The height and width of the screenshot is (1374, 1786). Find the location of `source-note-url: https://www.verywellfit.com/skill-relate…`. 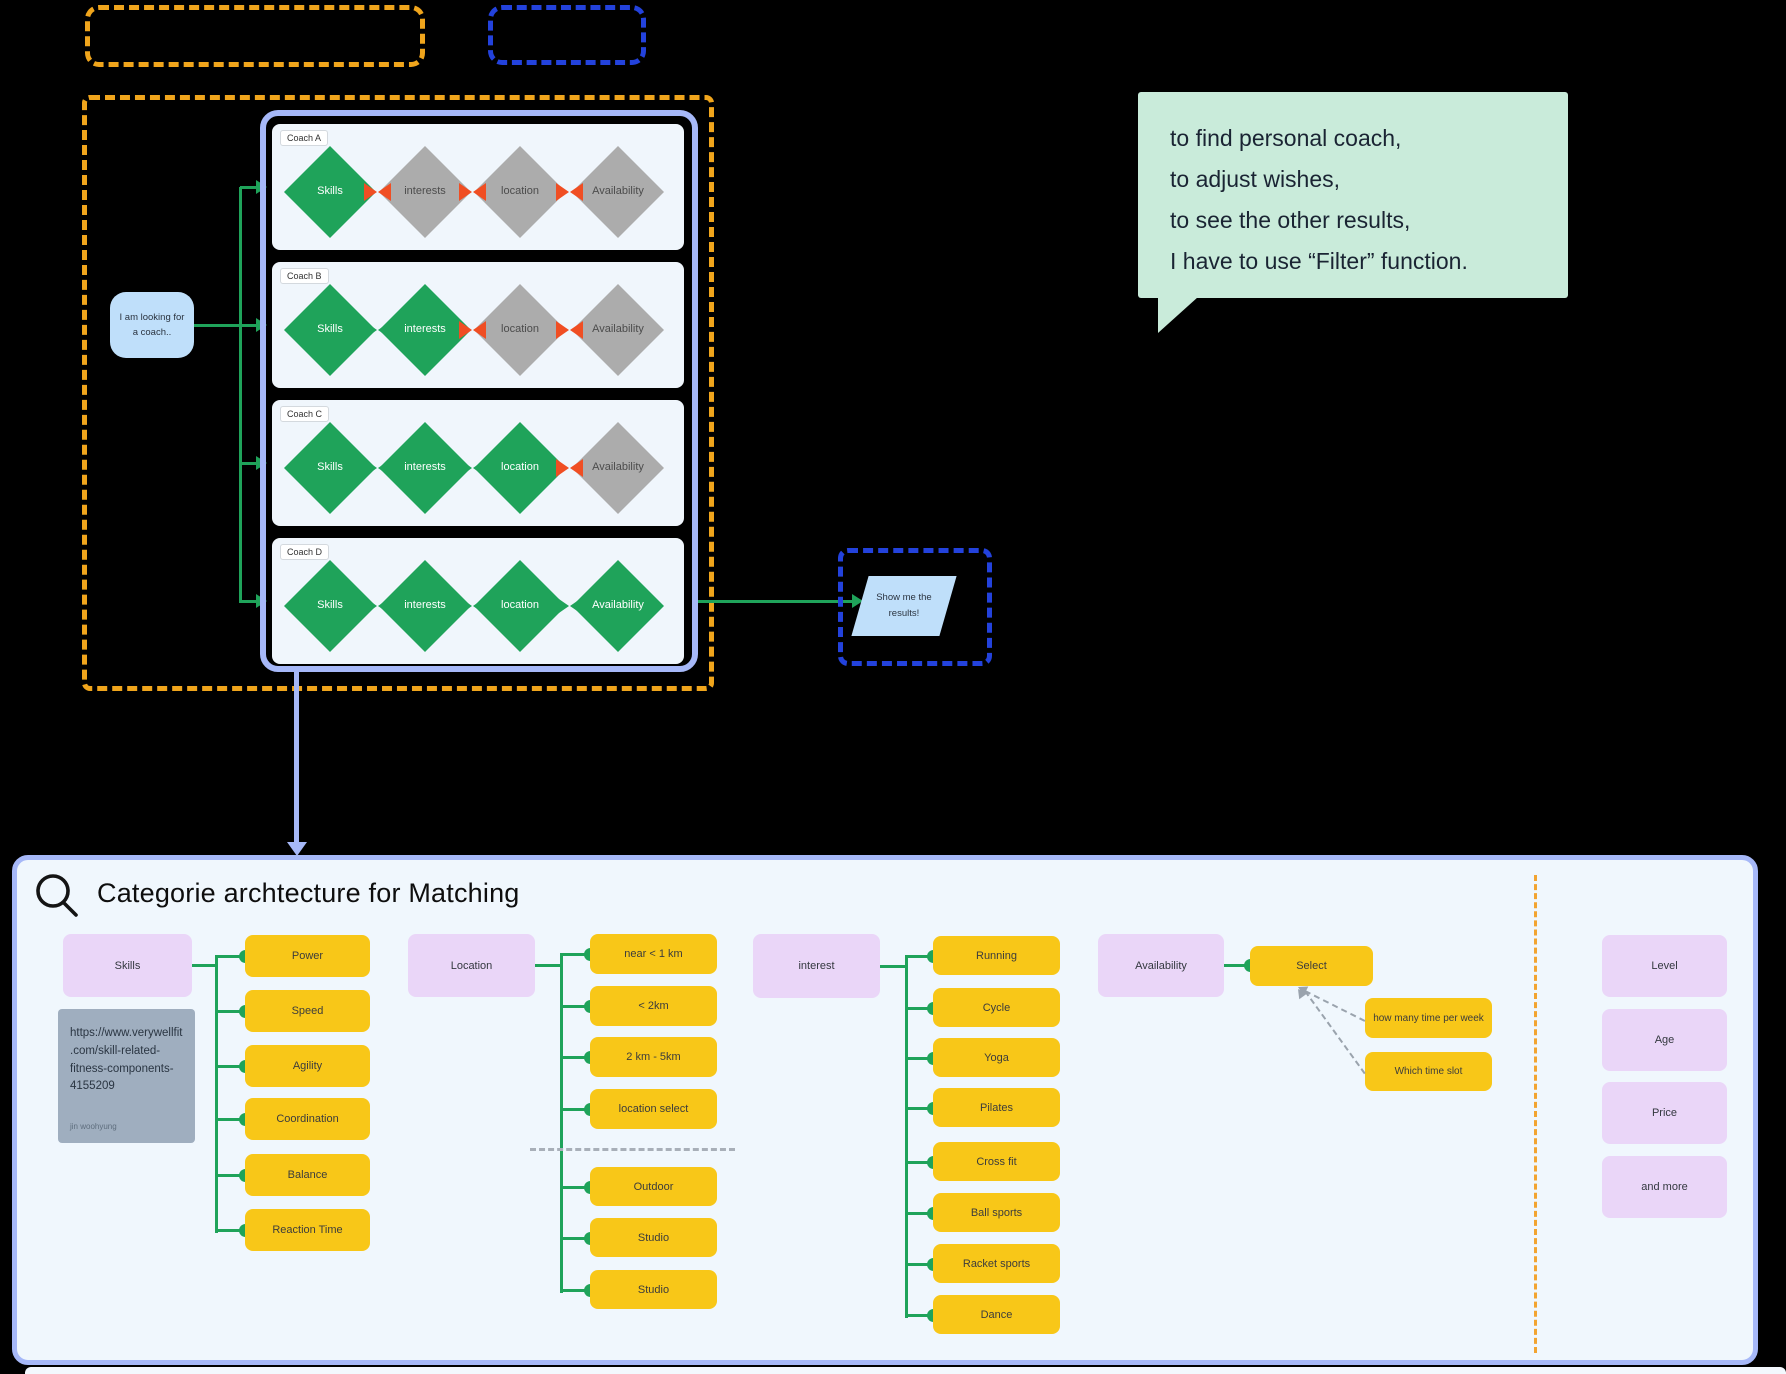

source-note-url: https://www.verywellfit.com/skill-relate… is located at coordinates (126, 1060).